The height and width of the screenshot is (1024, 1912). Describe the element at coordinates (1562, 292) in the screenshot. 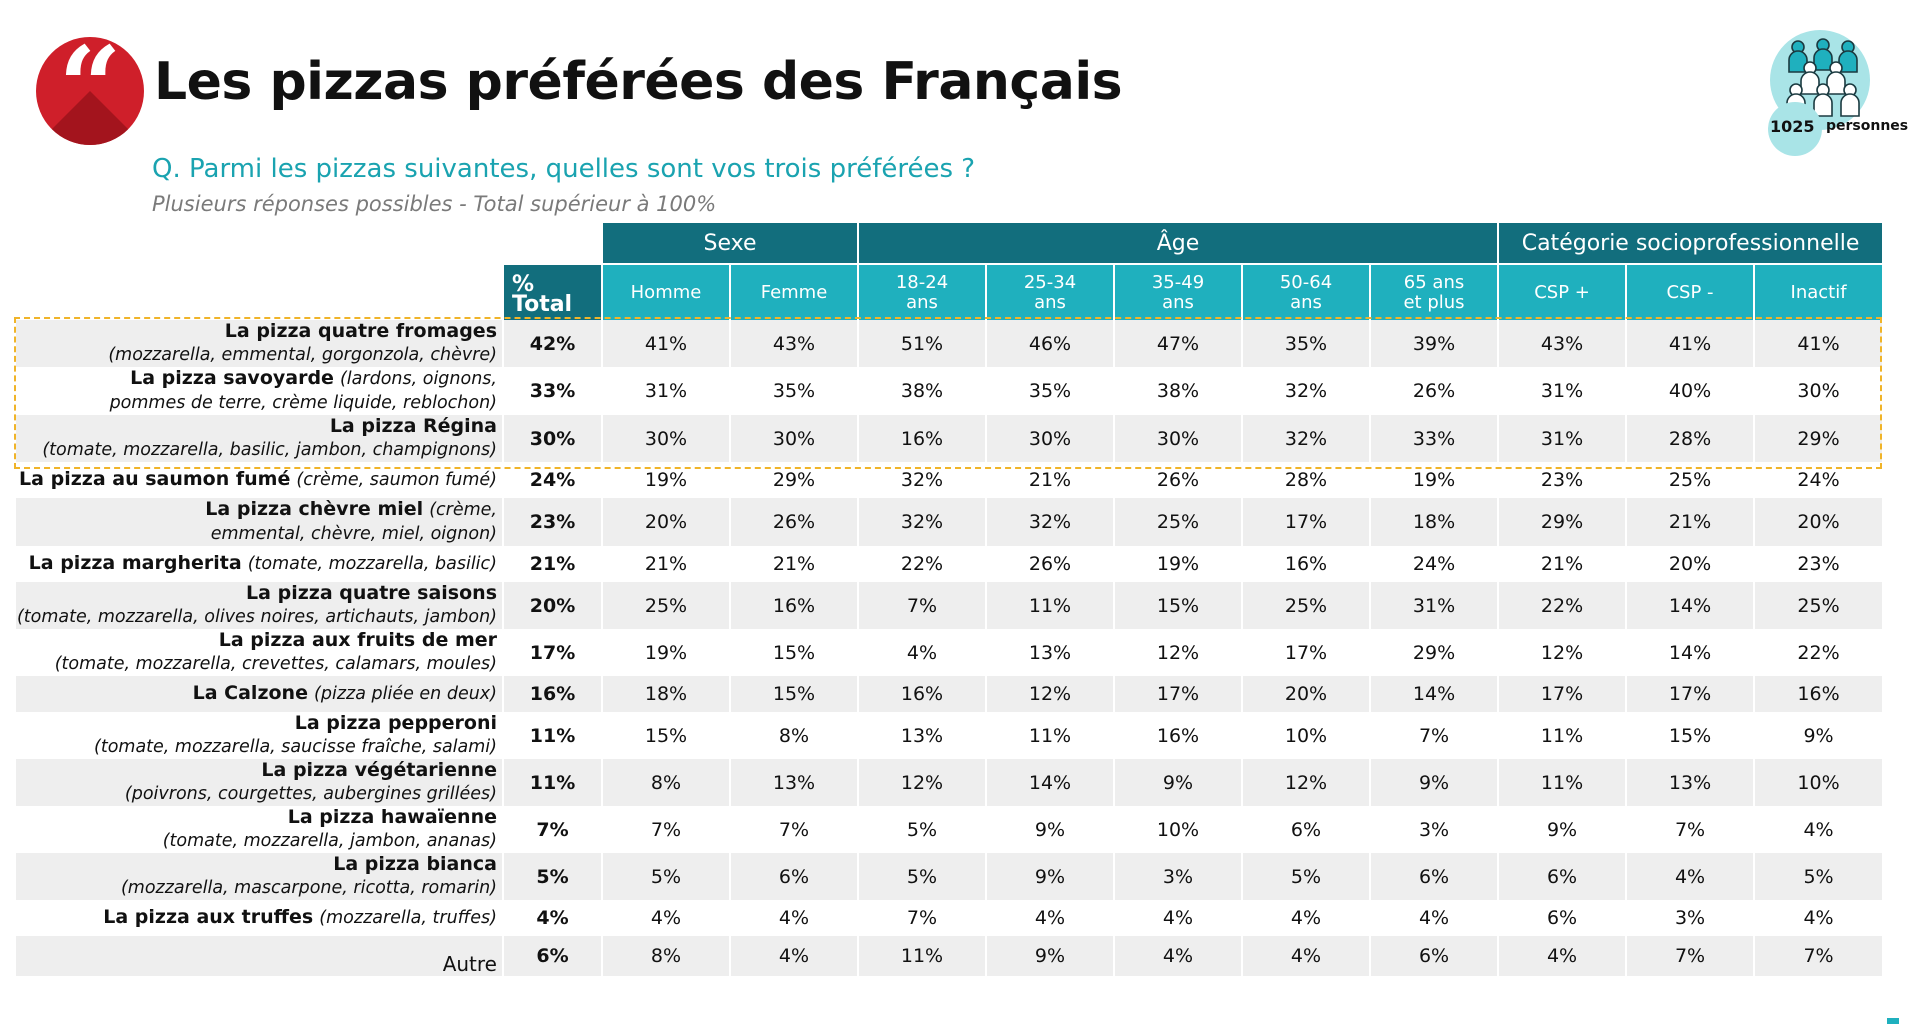

I see `column-header-line: CSP +` at that location.